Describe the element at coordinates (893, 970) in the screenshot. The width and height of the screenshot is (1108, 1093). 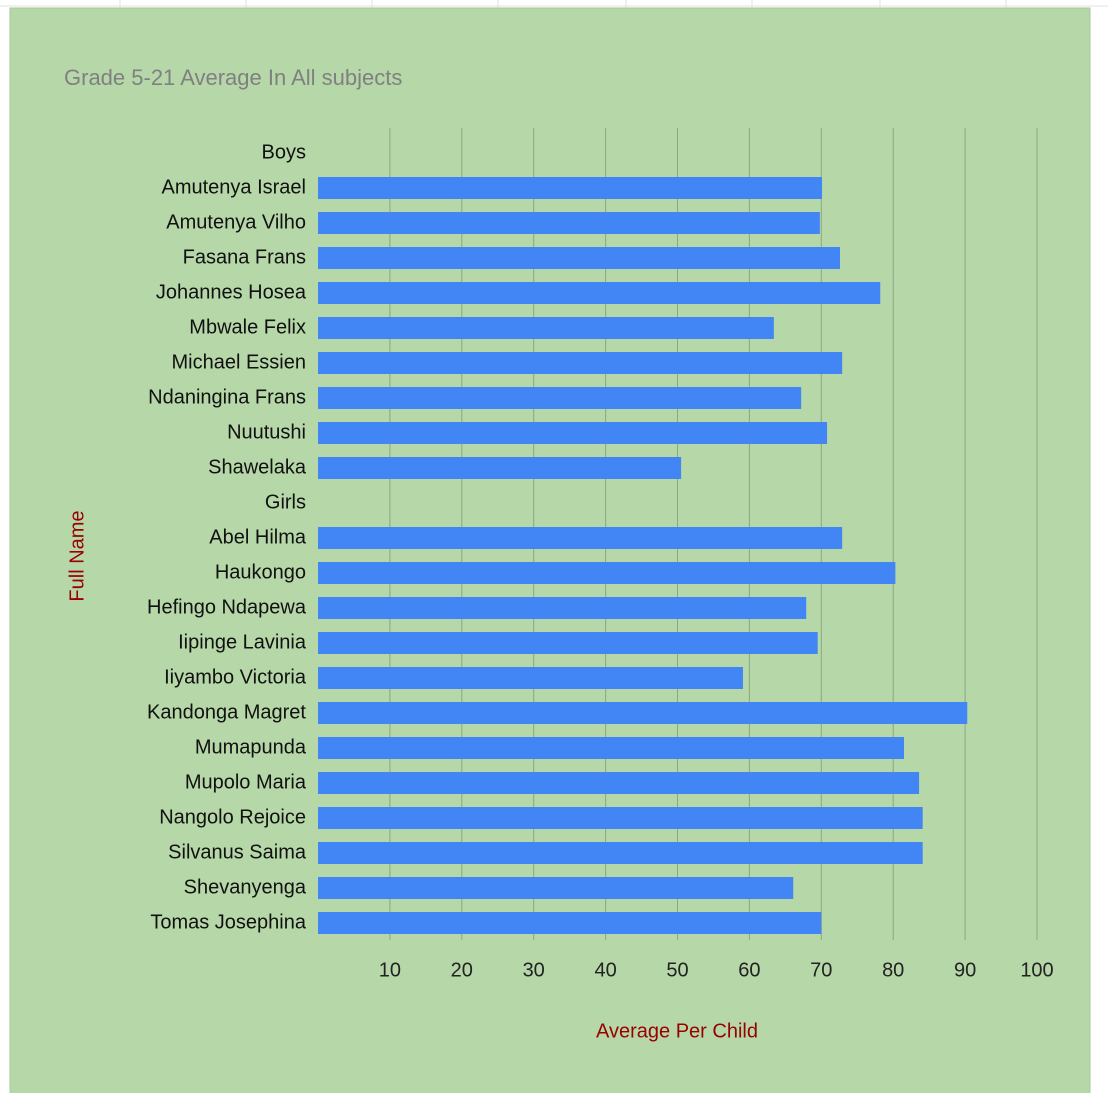
I see `x-tick-label: 80` at that location.